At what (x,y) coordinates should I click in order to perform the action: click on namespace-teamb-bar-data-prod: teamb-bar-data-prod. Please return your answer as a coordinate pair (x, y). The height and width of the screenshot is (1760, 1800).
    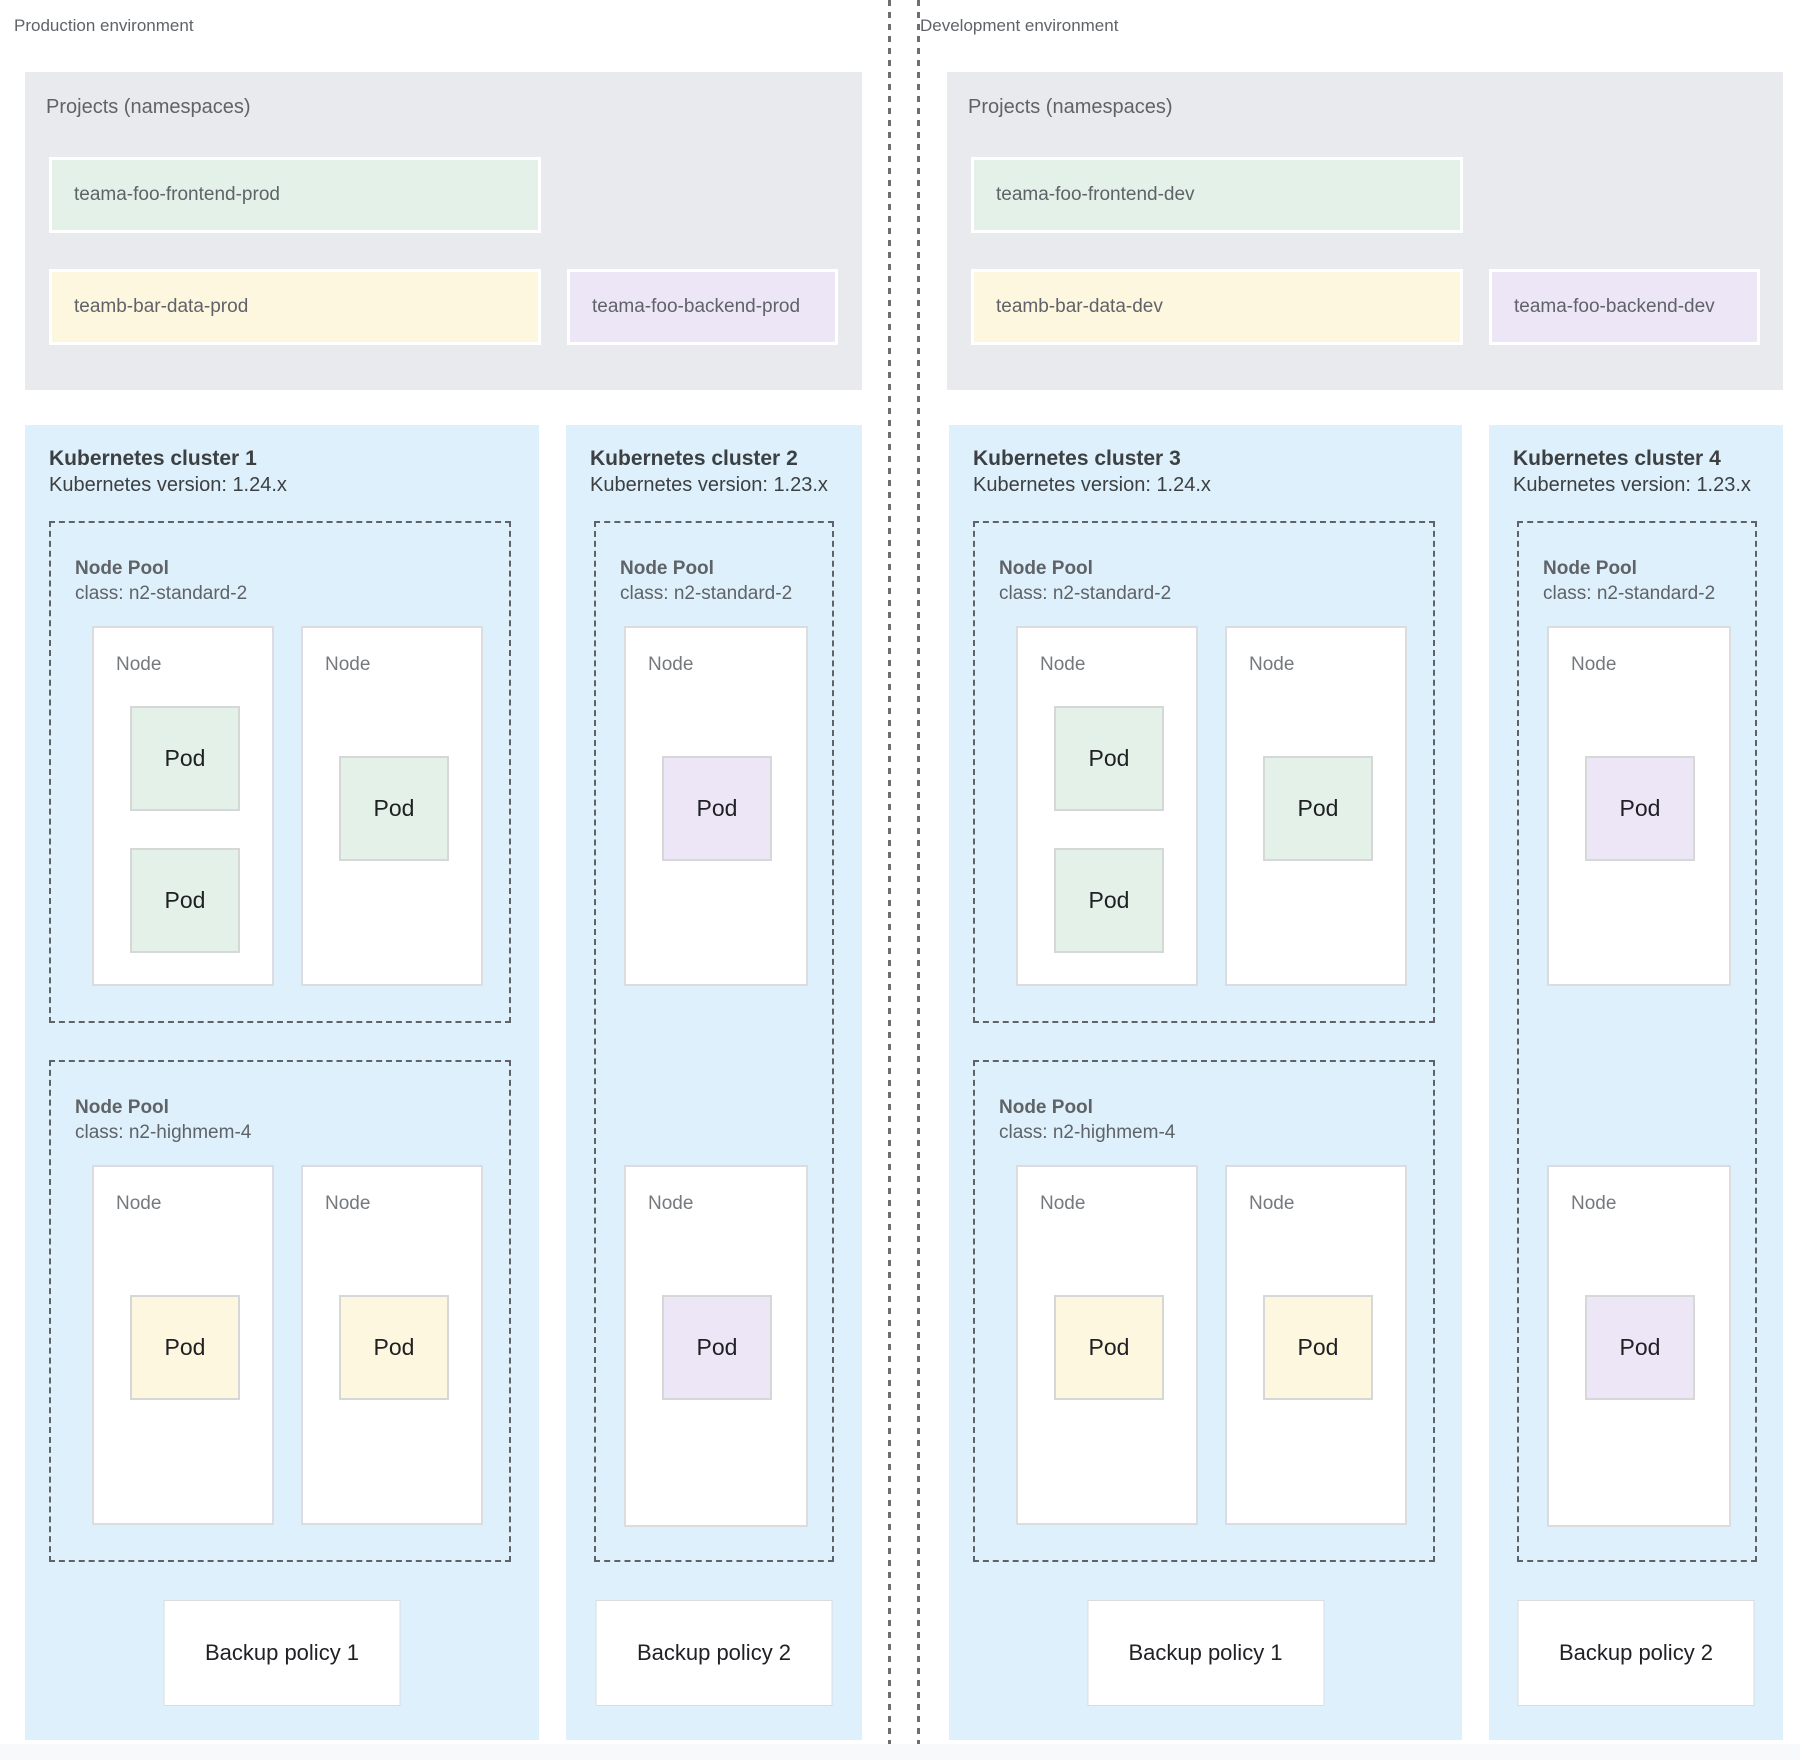
    Looking at the image, I should click on (295, 307).